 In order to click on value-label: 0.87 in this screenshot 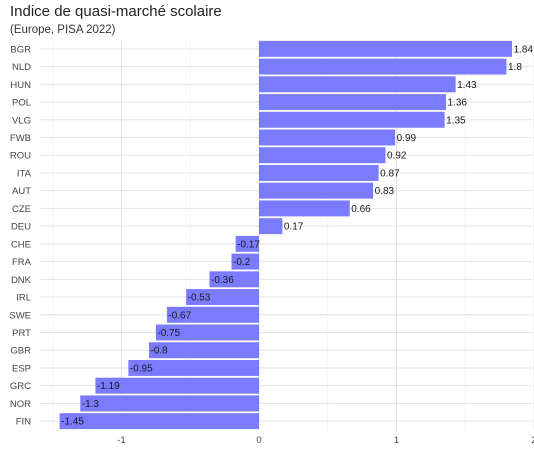, I will do `click(390, 173)`.